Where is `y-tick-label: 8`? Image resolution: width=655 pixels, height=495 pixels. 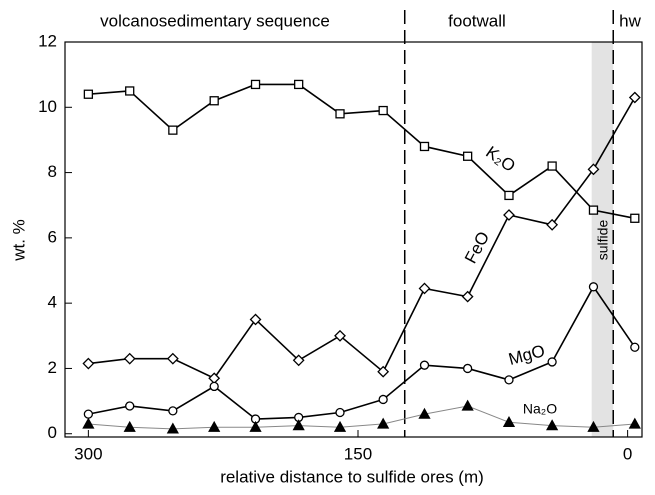
y-tick-label: 8 is located at coordinates (52, 171).